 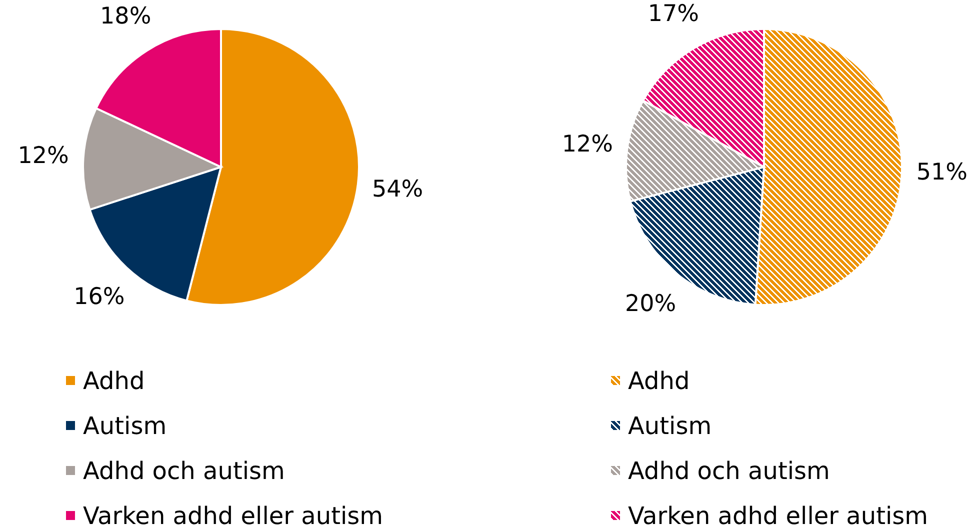 I want to click on data-label: 17%, so click(x=673, y=13).